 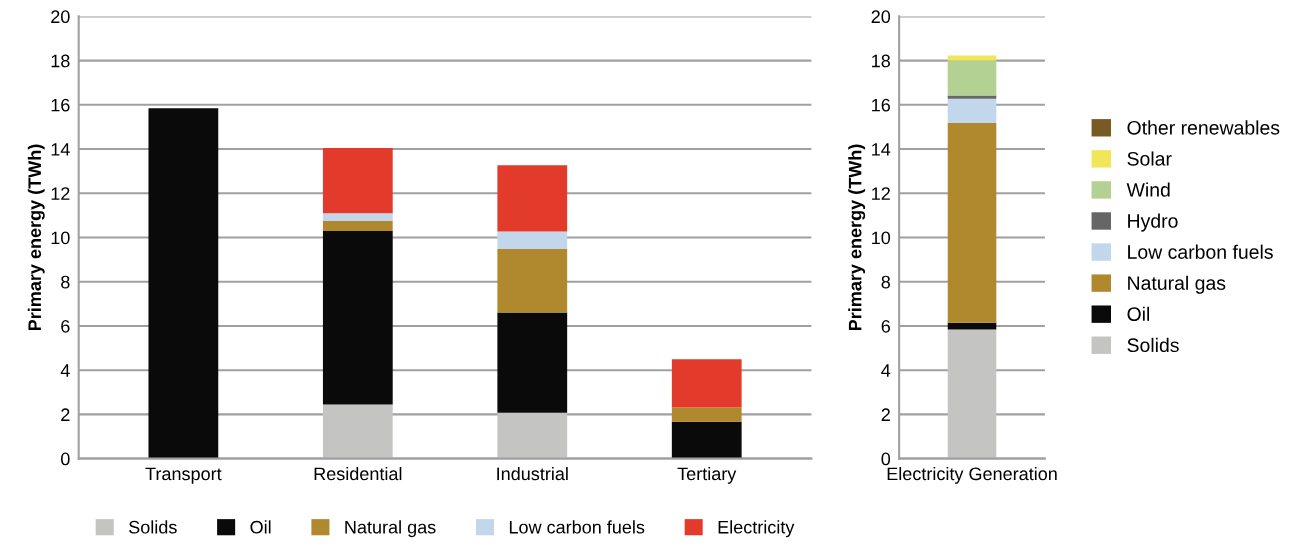 I want to click on legend-label: Other renewables, so click(x=1203, y=127).